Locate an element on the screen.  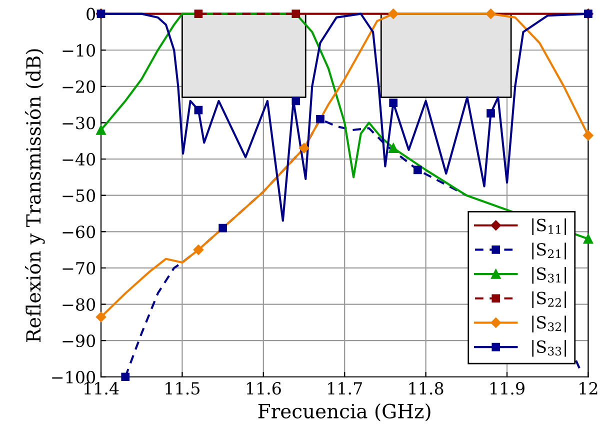
legend-label: |S$_{22}$| is located at coordinates (549, 299).